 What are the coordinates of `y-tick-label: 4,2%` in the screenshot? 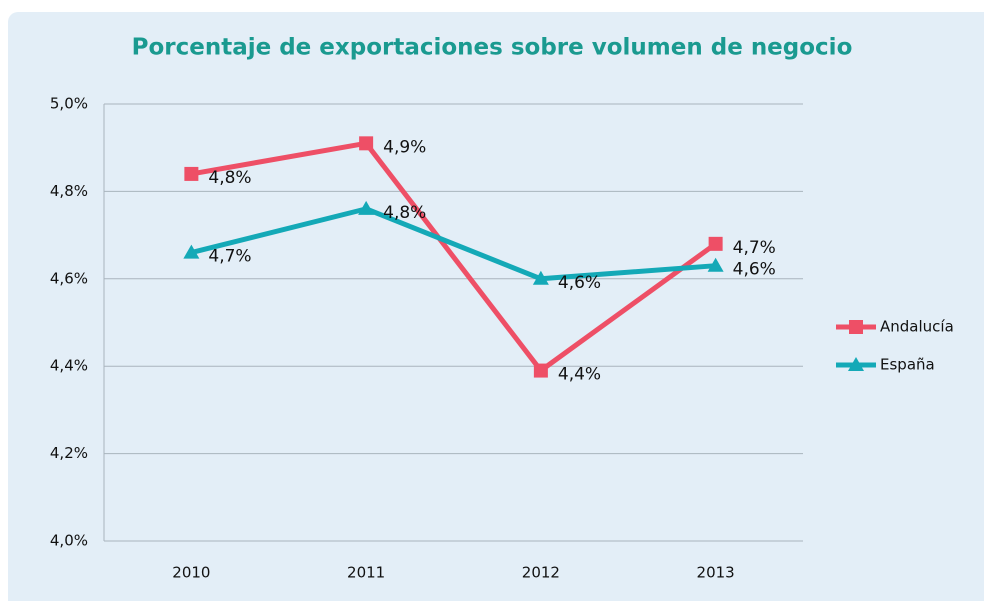 It's located at (69, 453).